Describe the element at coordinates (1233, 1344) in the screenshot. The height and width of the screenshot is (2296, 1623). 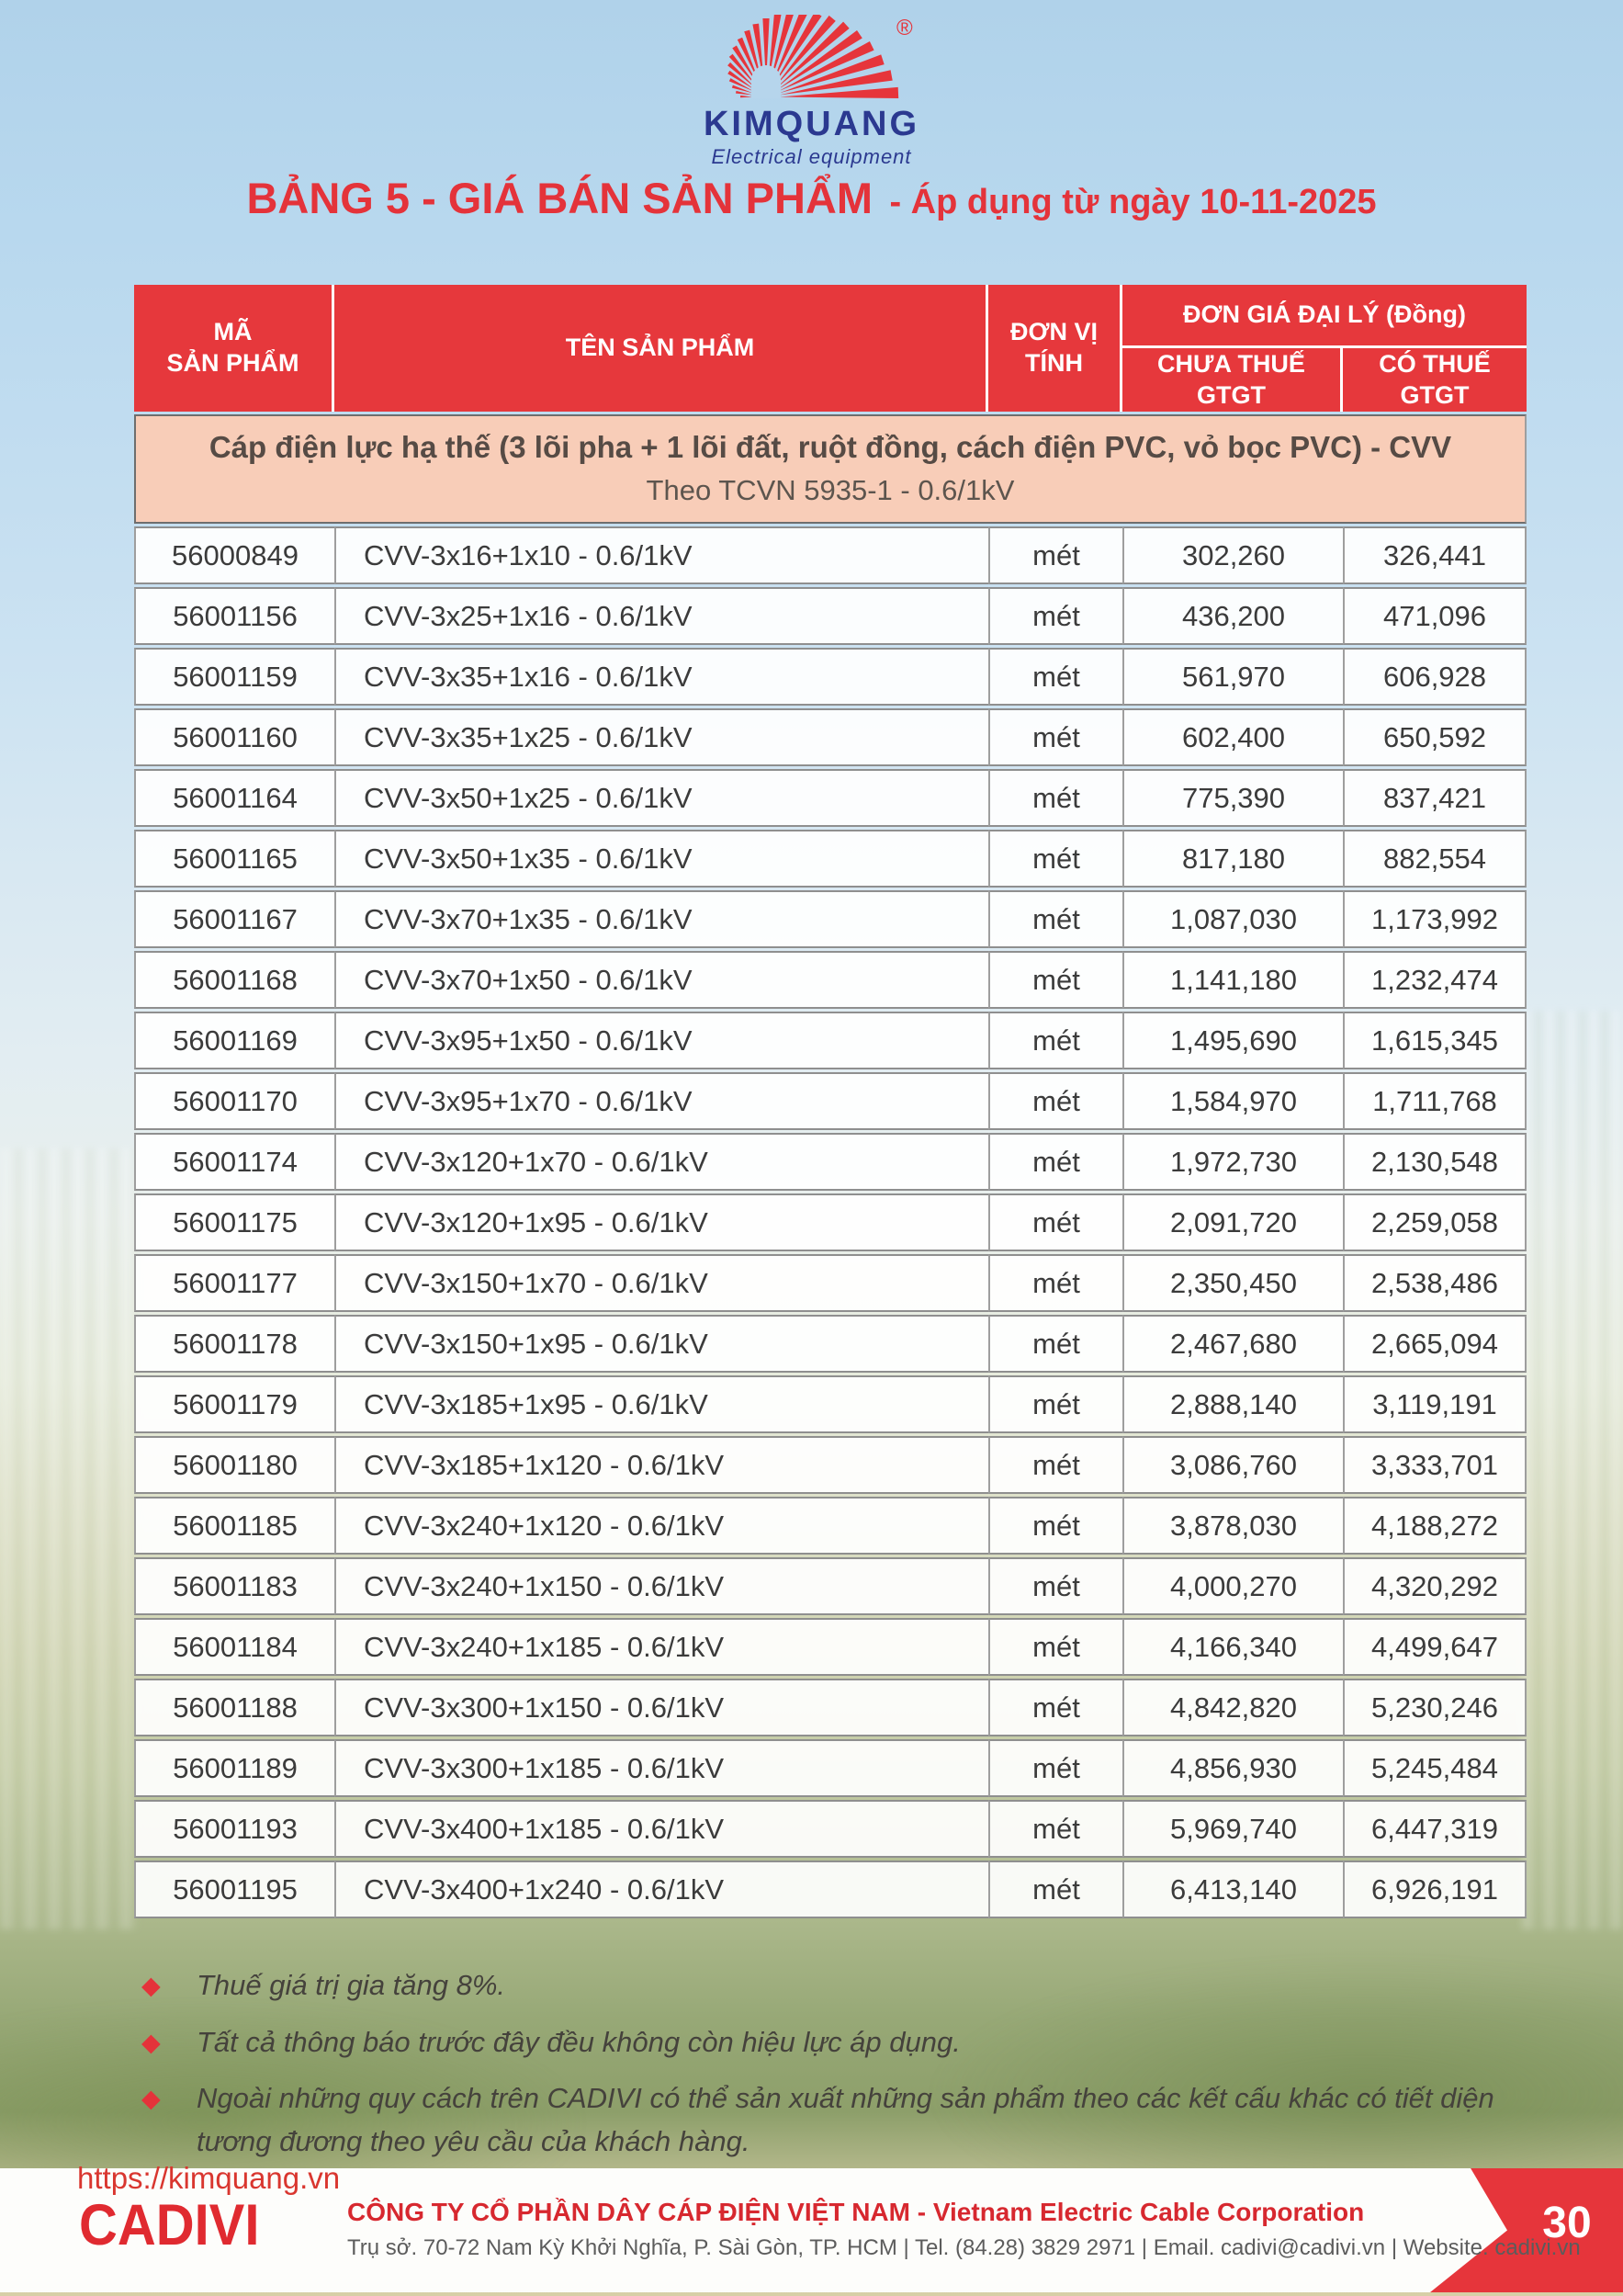
I see `price-ex-vat-cell: 2,467,680` at that location.